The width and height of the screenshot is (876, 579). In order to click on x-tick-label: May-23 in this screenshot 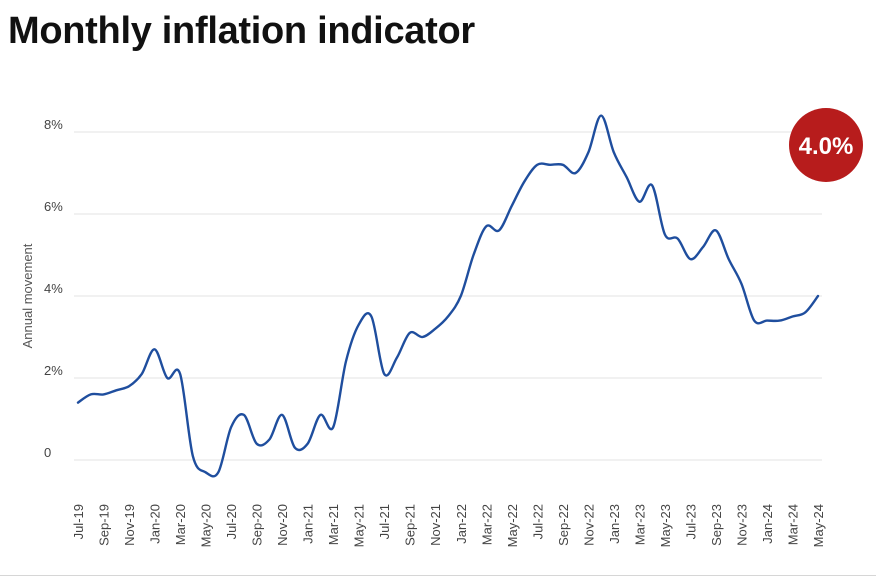, I will do `click(665, 525)`.